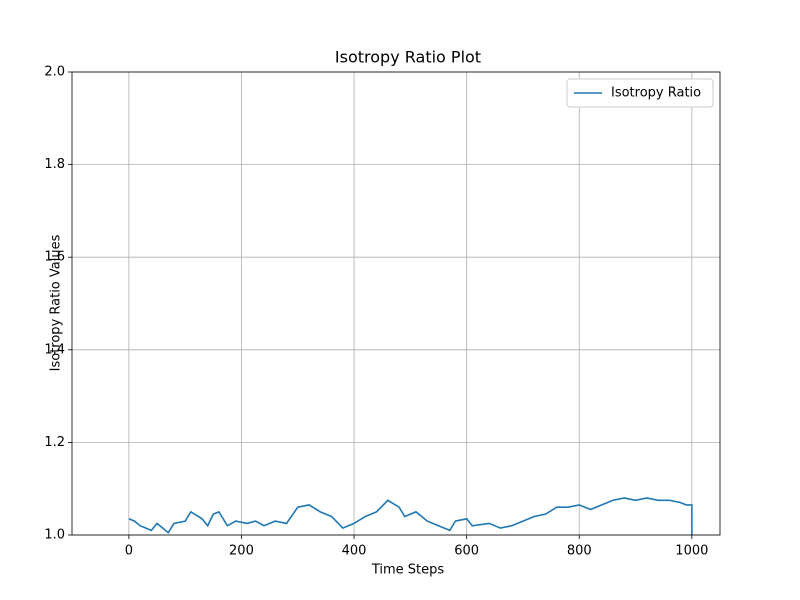 Image resolution: width=800 pixels, height=600 pixels. What do you see at coordinates (54, 164) in the screenshot?
I see `y-tick-label: 1.8` at bounding box center [54, 164].